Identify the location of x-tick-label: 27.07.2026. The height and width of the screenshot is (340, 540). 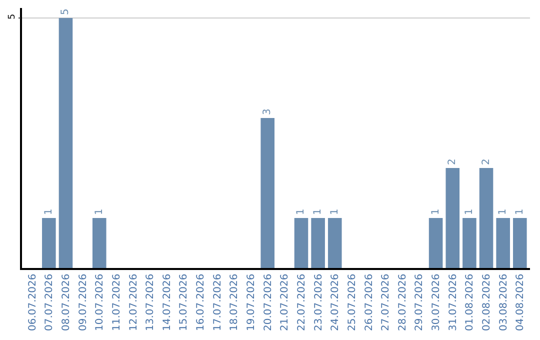
(386, 303).